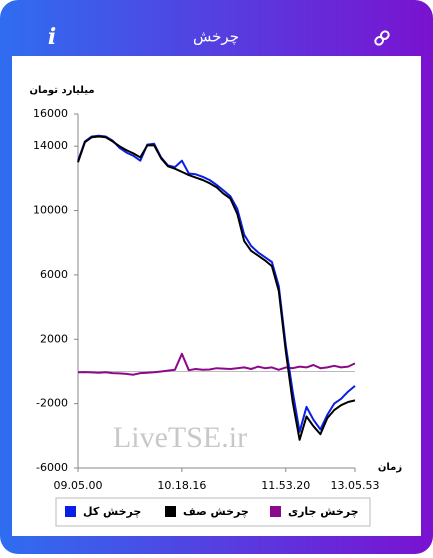 This screenshot has width=433, height=558. What do you see at coordinates (181, 485) in the screenshot?
I see `x-tick-label: 10.18.16` at bounding box center [181, 485].